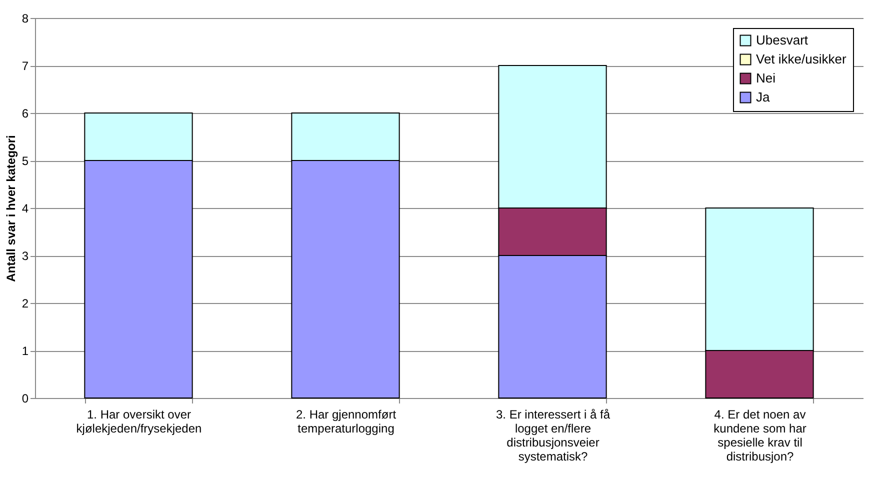 The height and width of the screenshot is (500, 891). Describe the element at coordinates (25, 113) in the screenshot. I see `y-tick-label: 6` at that location.